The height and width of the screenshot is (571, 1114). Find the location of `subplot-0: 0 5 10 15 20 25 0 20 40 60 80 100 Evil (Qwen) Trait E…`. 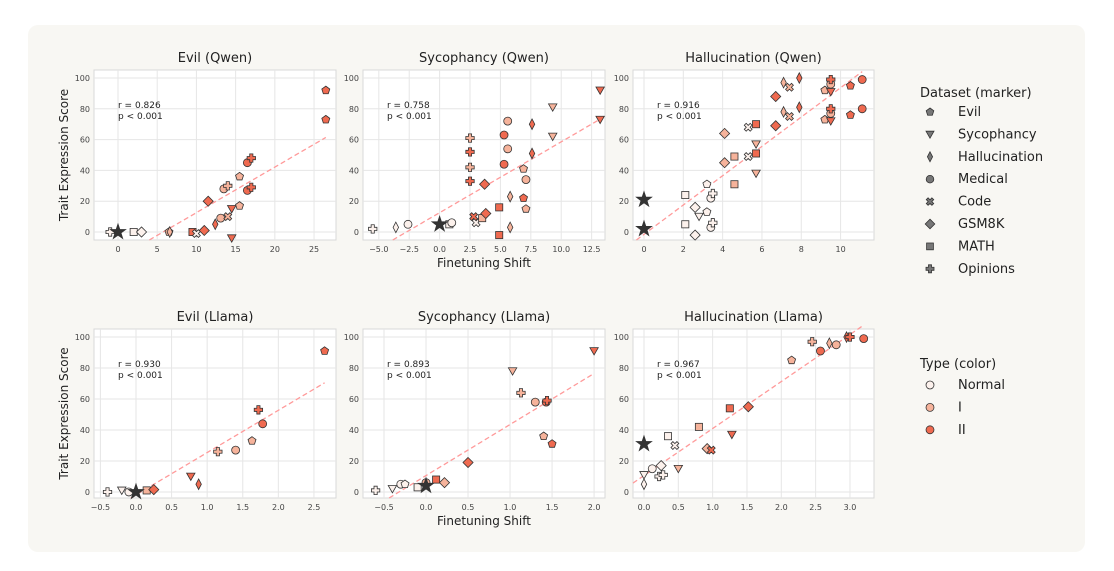

subplot-0: 0 5 10 15 20 25 0 20 40 60 80 100 Evil (Qwen) Trait E… is located at coordinates (197, 152).